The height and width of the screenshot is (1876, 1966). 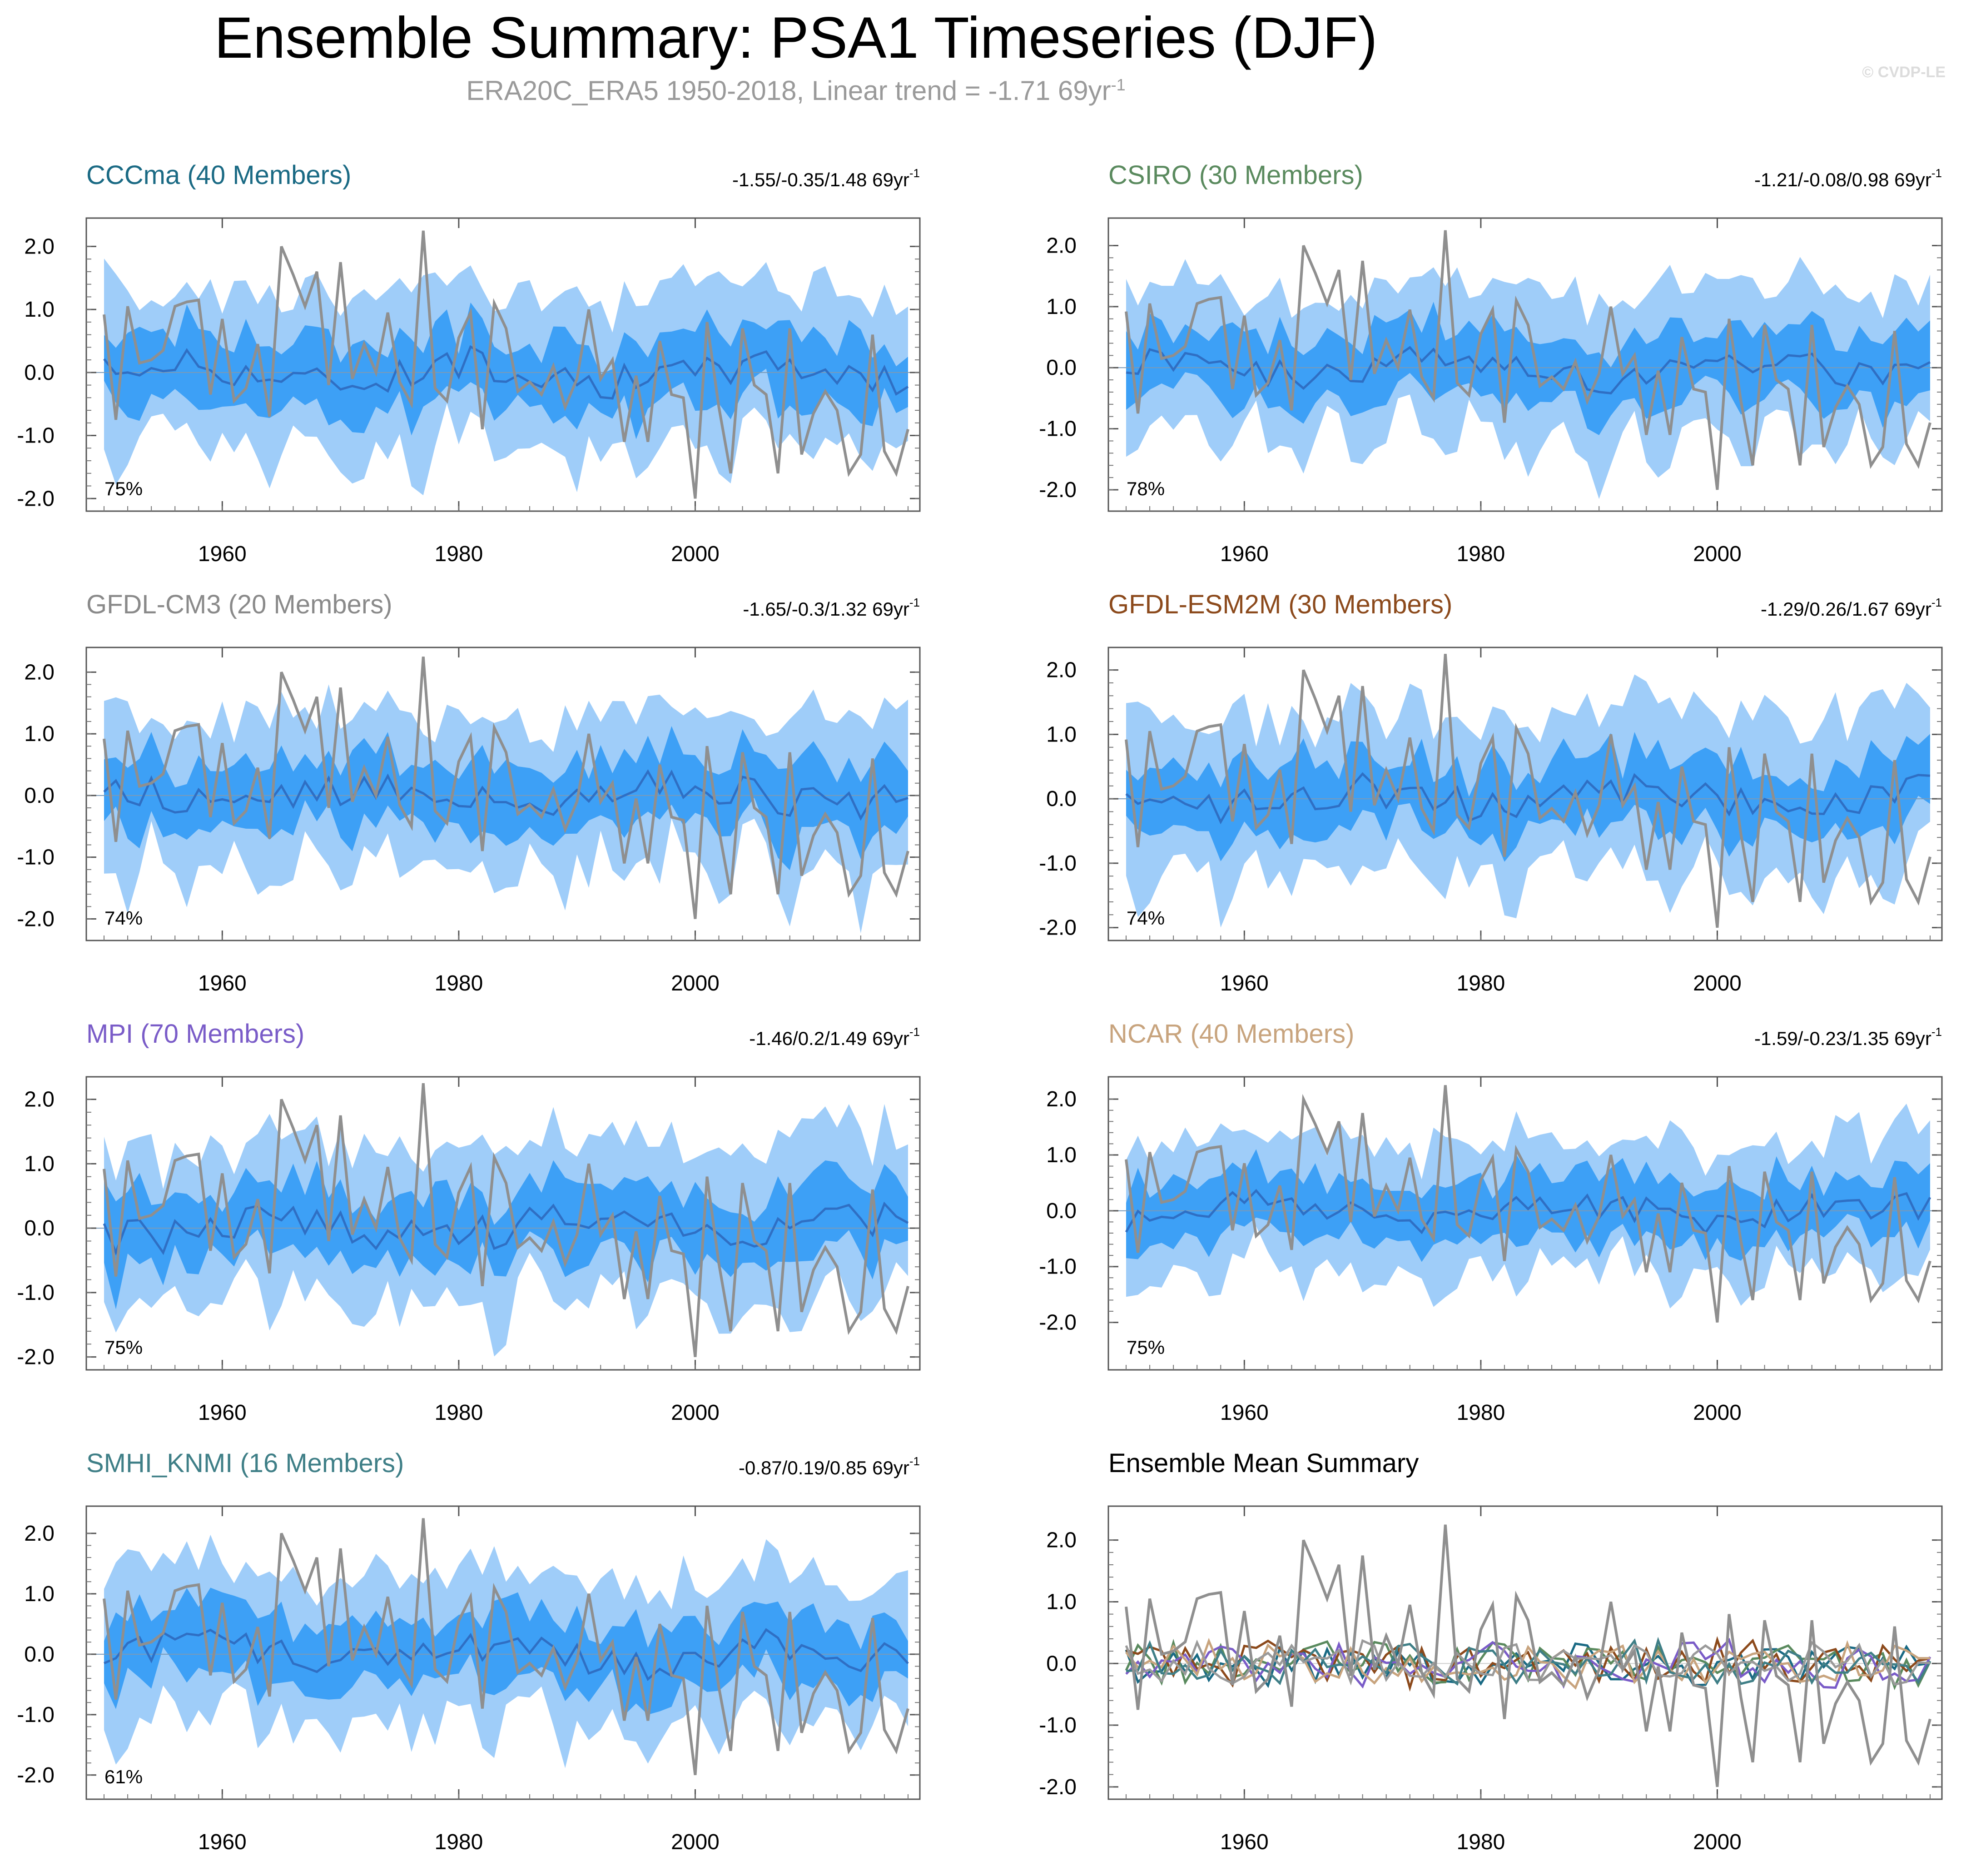 What do you see at coordinates (1146, 918) in the screenshot?
I see `percent-label: 74%` at bounding box center [1146, 918].